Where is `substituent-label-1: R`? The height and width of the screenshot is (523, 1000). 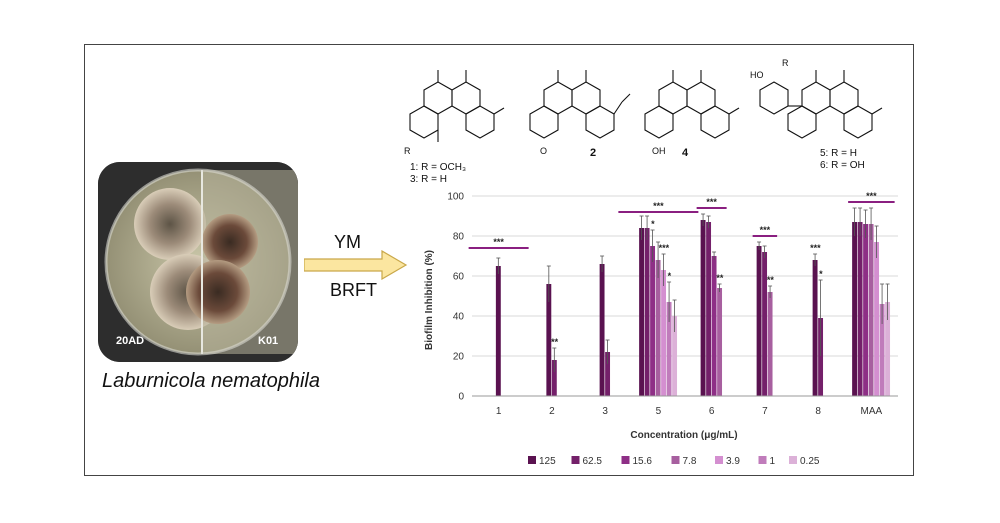 substituent-label-1: R is located at coordinates (407, 151).